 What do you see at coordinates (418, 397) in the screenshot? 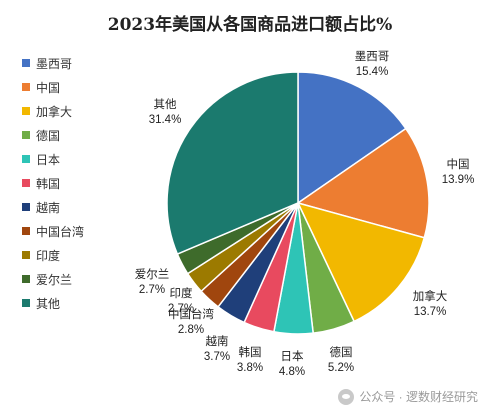
I see `watermark-text: 公众号 · 逻数财经研究` at bounding box center [418, 397].